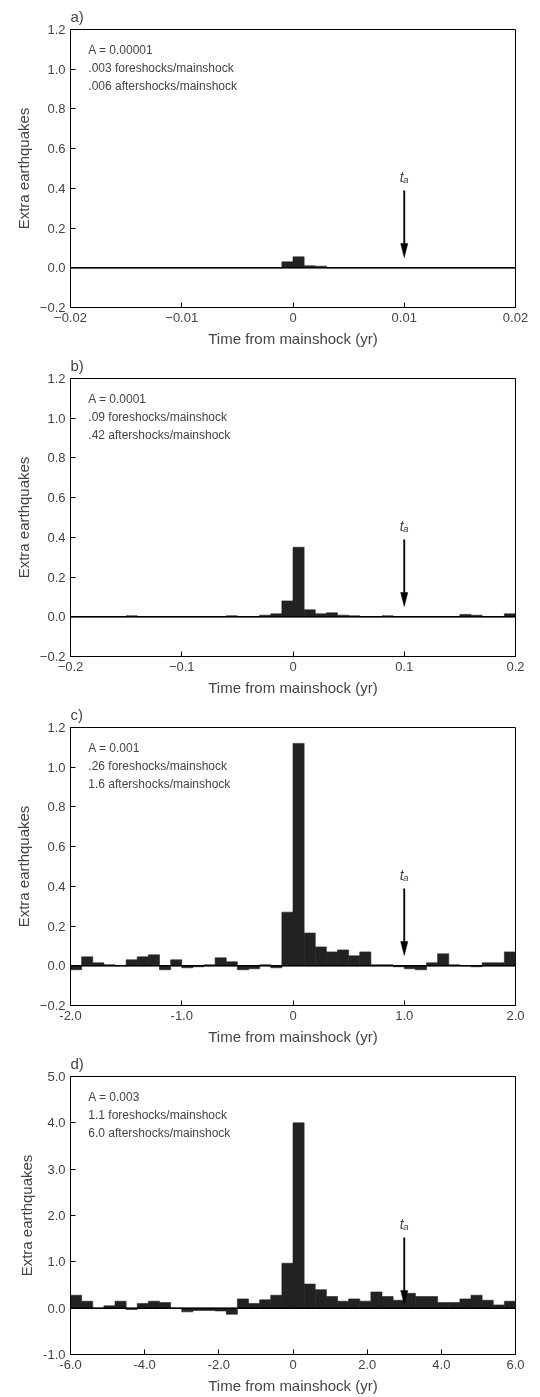 Image resolution: width=540 pixels, height=1397 pixels. What do you see at coordinates (117, 399) in the screenshot?
I see `annotation: A = 0.0001` at bounding box center [117, 399].